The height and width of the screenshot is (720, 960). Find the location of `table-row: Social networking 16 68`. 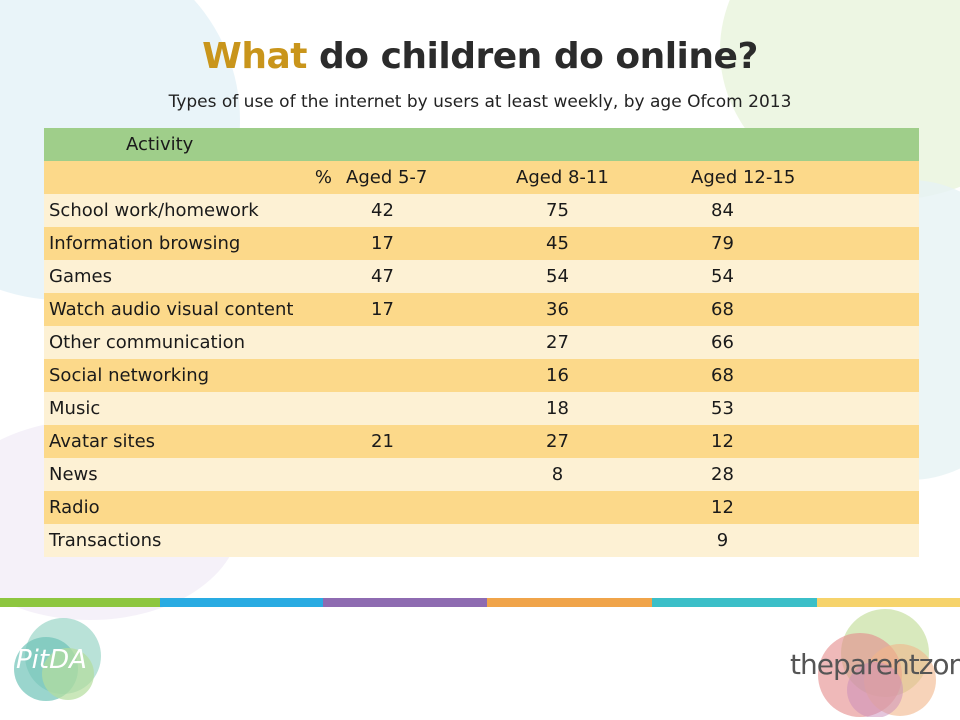

table-row: Social networking 16 68 is located at coordinates (481, 375).